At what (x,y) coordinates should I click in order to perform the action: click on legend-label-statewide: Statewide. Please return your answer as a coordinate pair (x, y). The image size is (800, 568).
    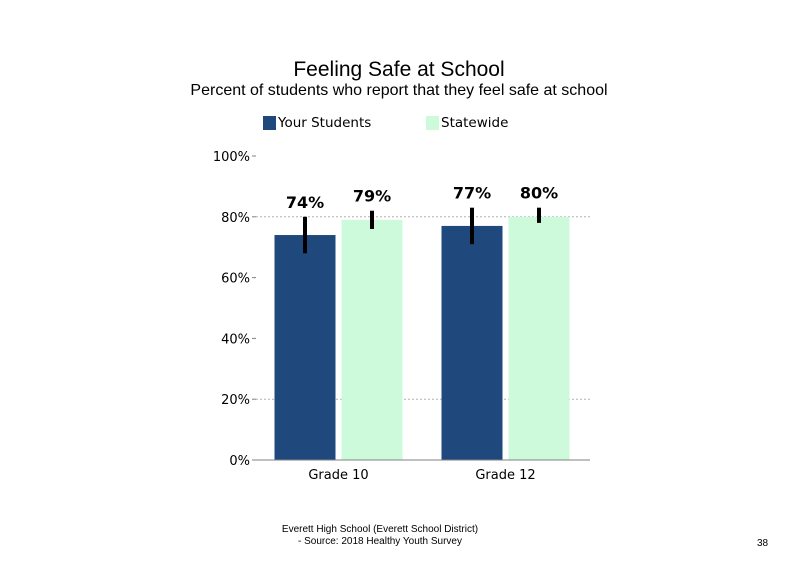
    Looking at the image, I should click on (475, 123).